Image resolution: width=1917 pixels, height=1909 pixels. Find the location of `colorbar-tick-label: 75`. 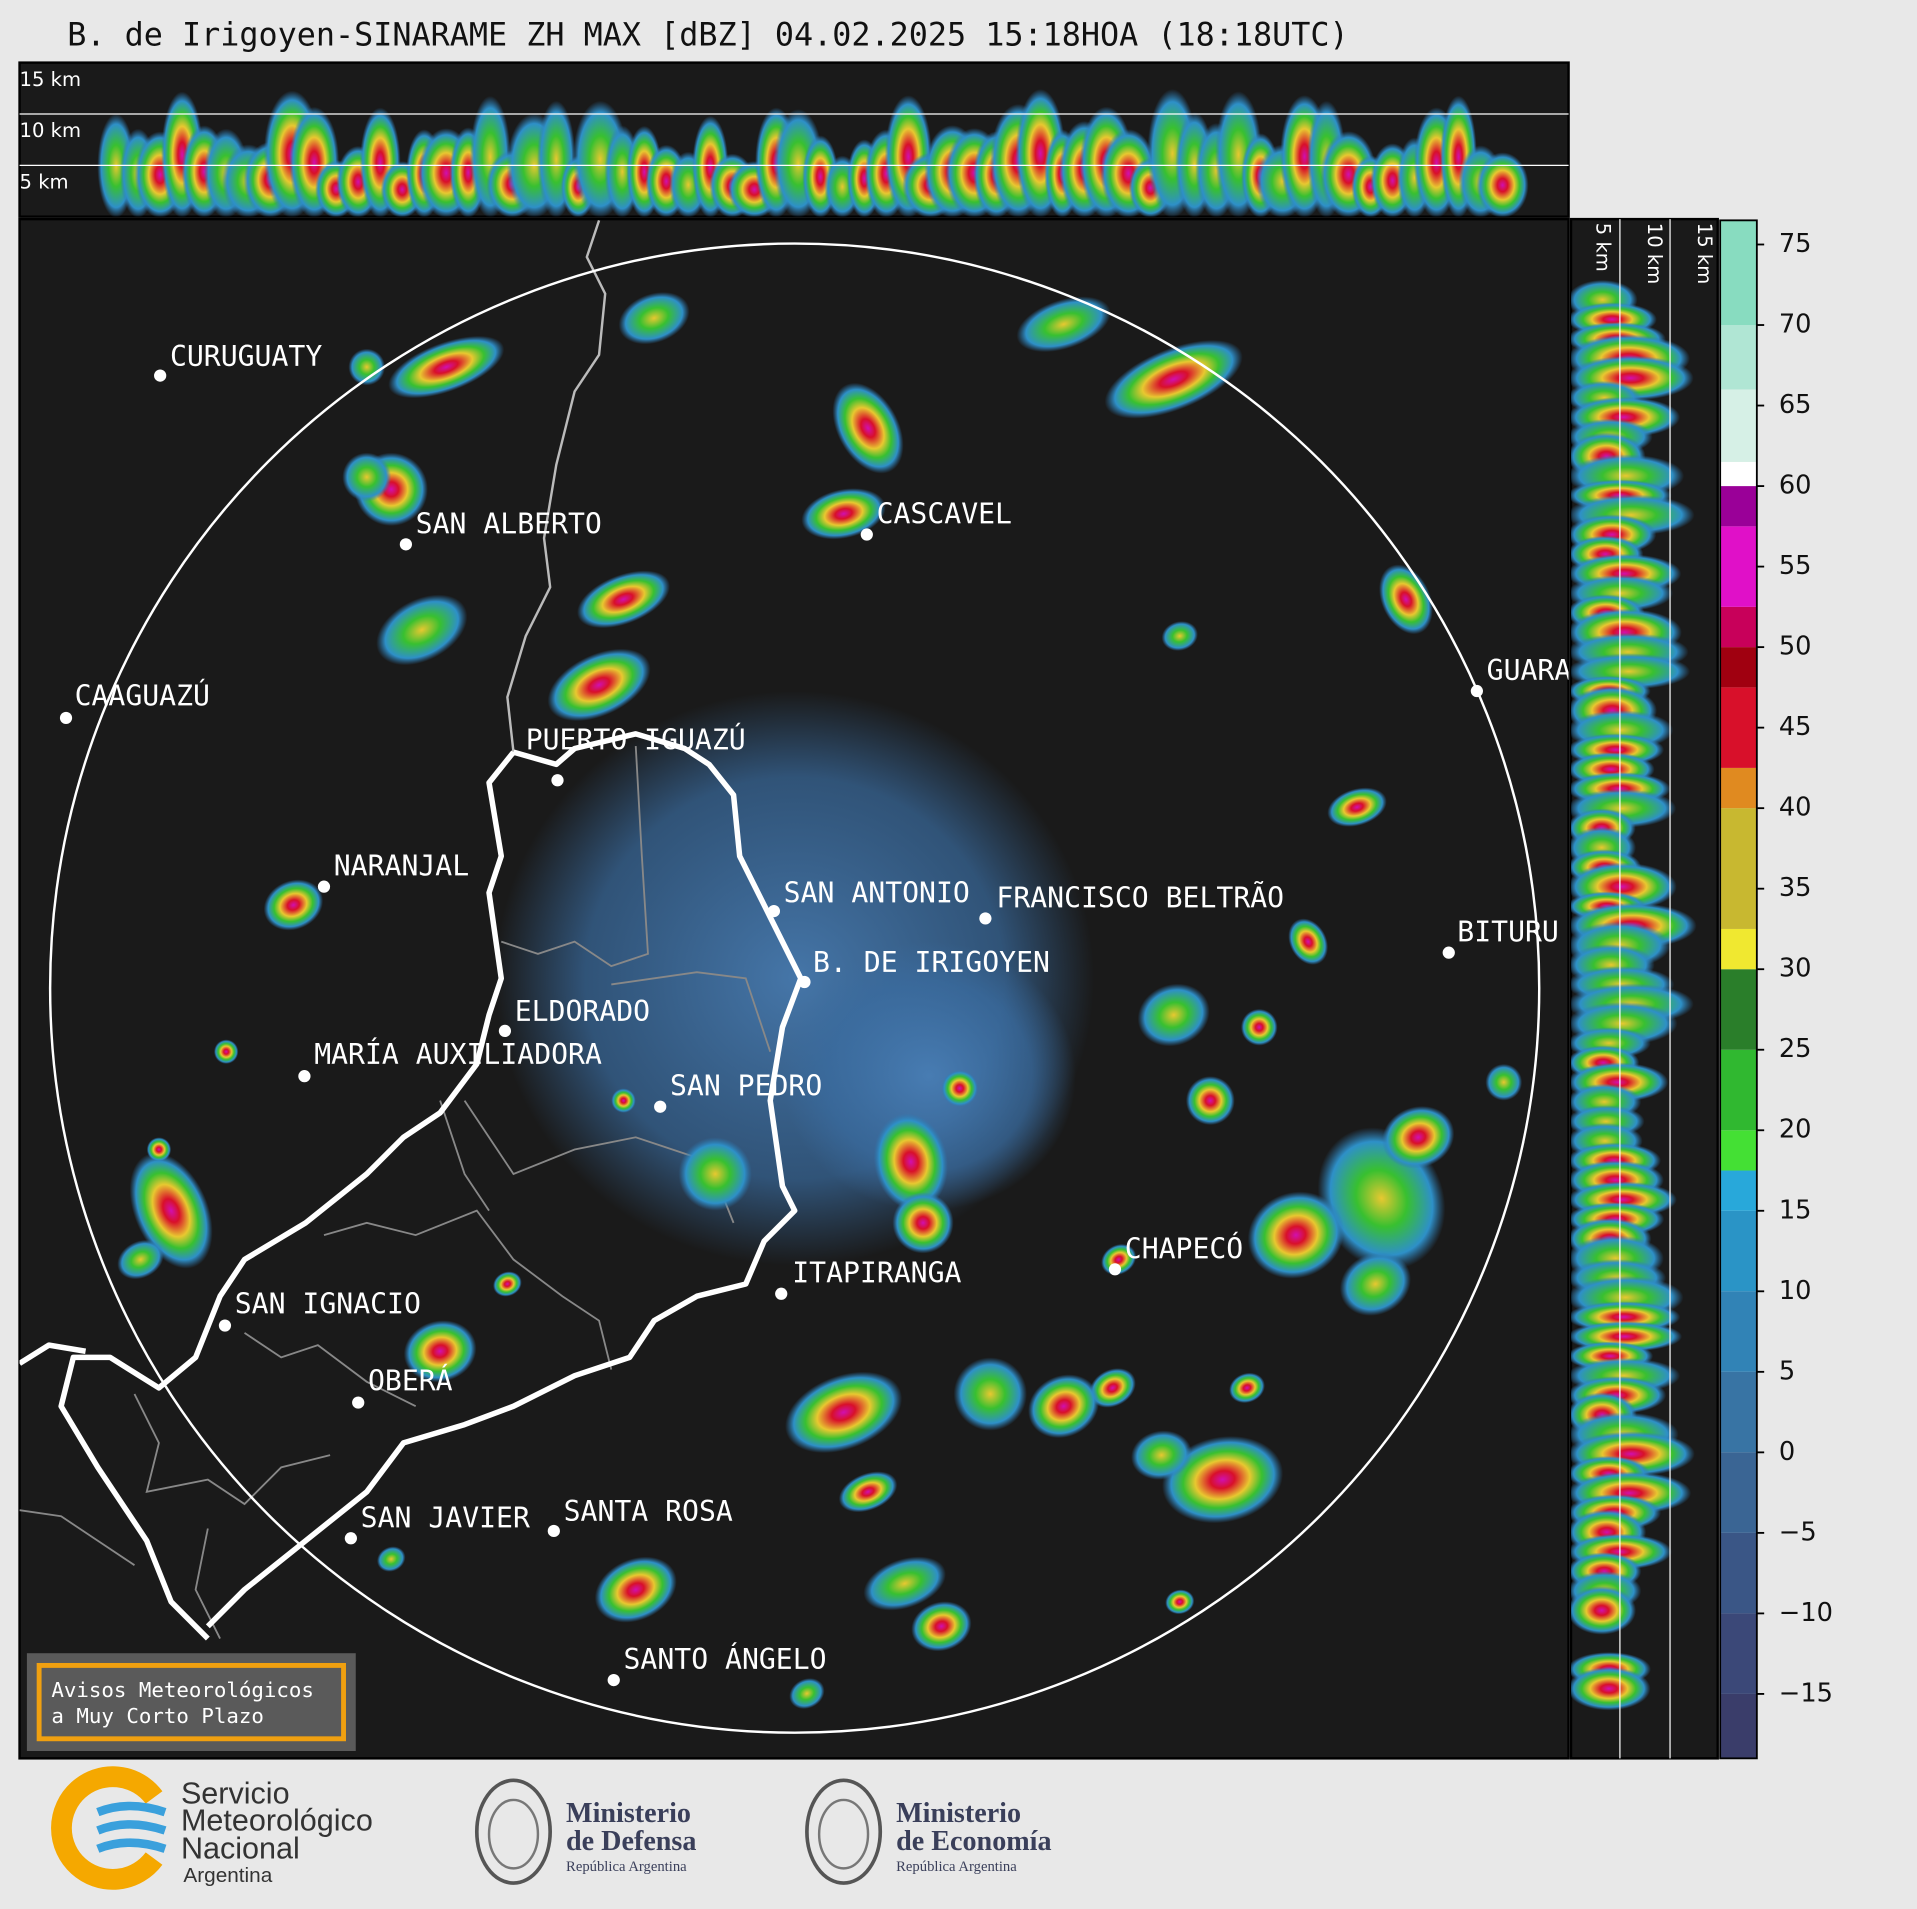

colorbar-tick-label: 75 is located at coordinates (1795, 244).